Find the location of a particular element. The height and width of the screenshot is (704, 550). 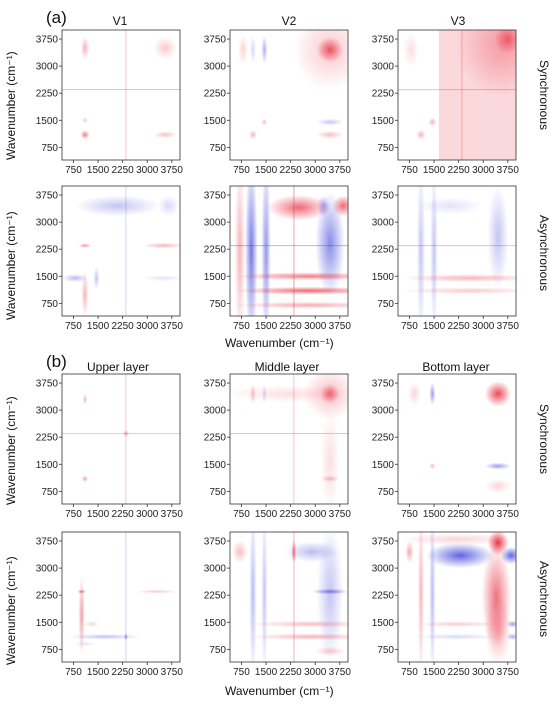

y-tick-label: 2250 is located at coordinates (47, 250).